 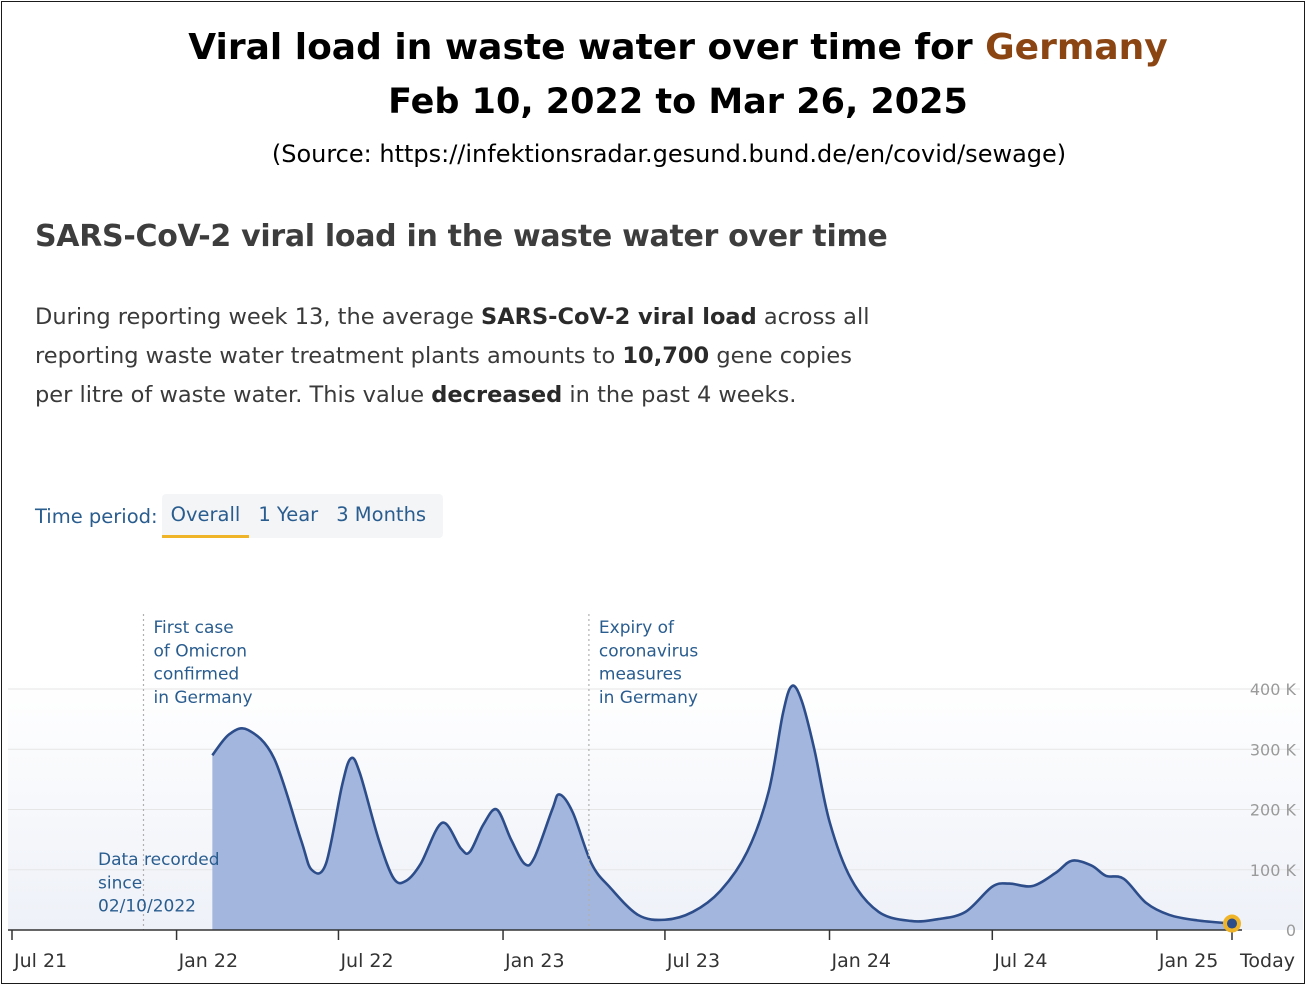 What do you see at coordinates (288, 514) in the screenshot?
I see `tab-1-year: 1 Year` at bounding box center [288, 514].